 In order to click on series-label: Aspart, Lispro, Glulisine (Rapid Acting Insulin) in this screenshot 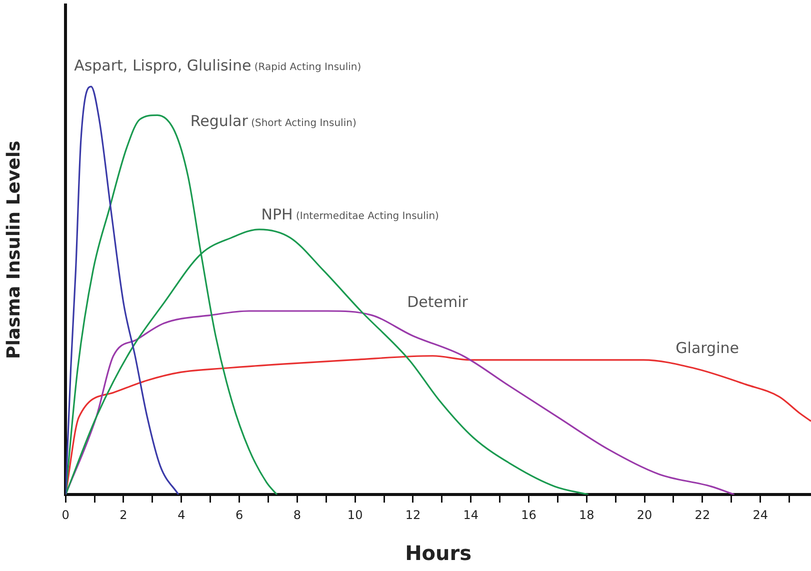, I will do `click(218, 65)`.